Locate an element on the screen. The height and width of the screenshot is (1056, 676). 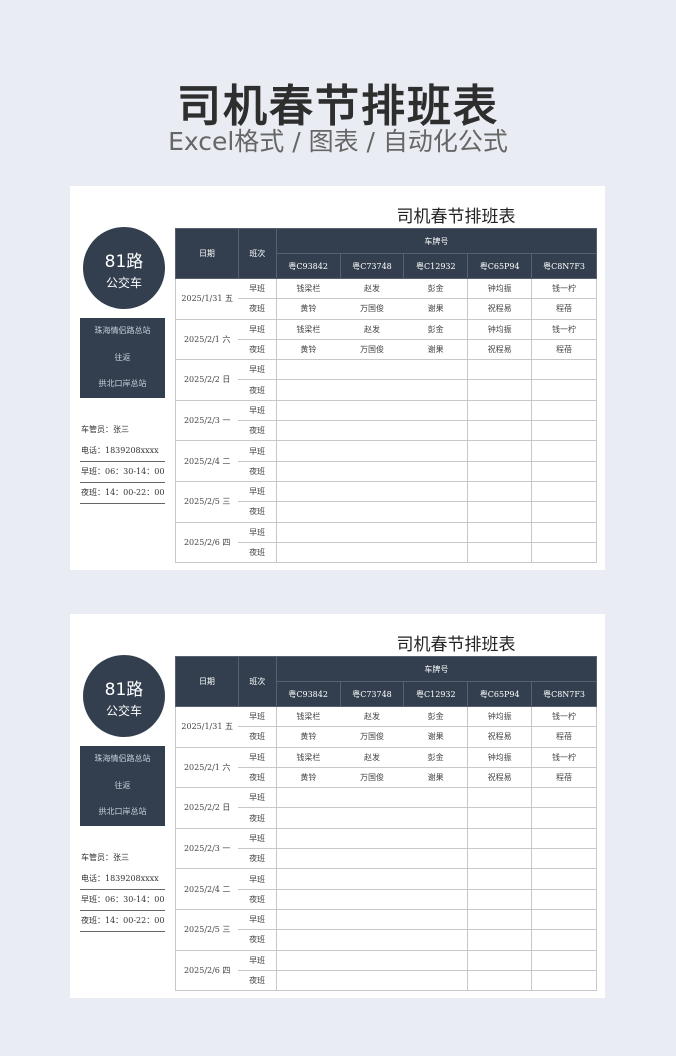
driver-cell: 万国俊 is located at coordinates (372, 777).